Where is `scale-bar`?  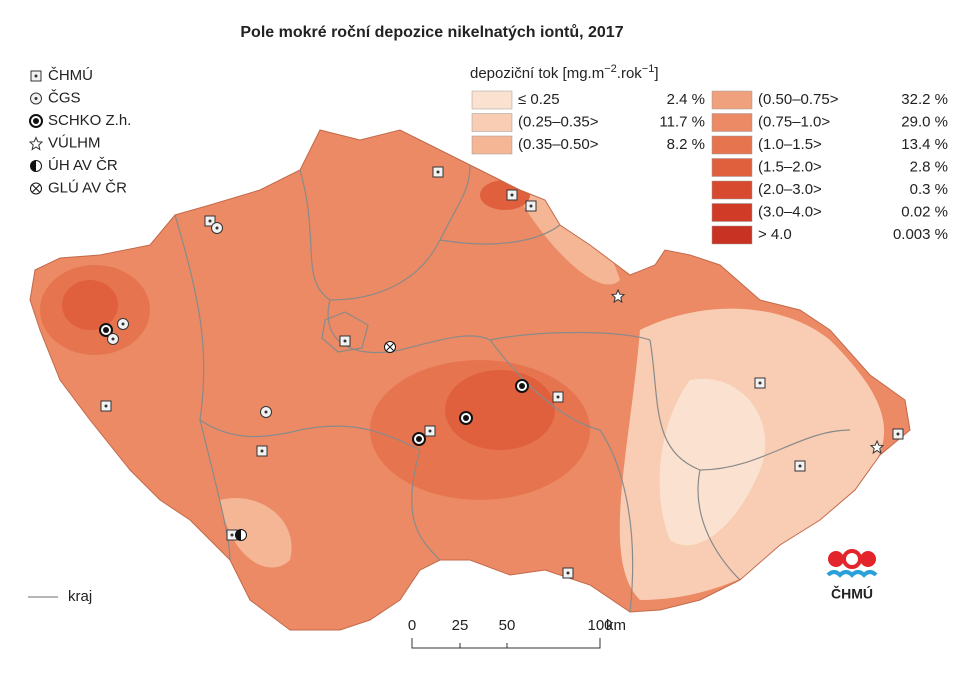 scale-bar is located at coordinates (506, 643).